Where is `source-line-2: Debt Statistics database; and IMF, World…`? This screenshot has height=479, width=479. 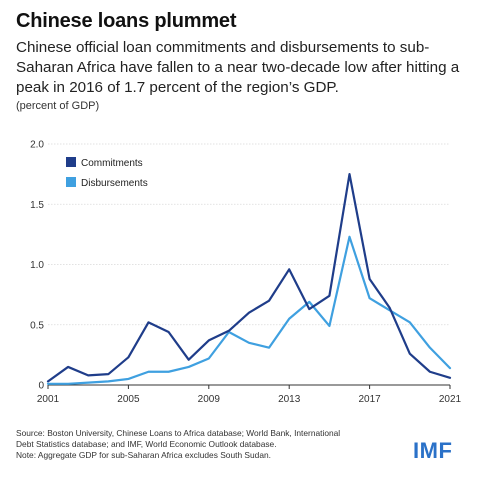
source-line-2: Debt Statistics database; and IMF, World… is located at coordinates (146, 444).